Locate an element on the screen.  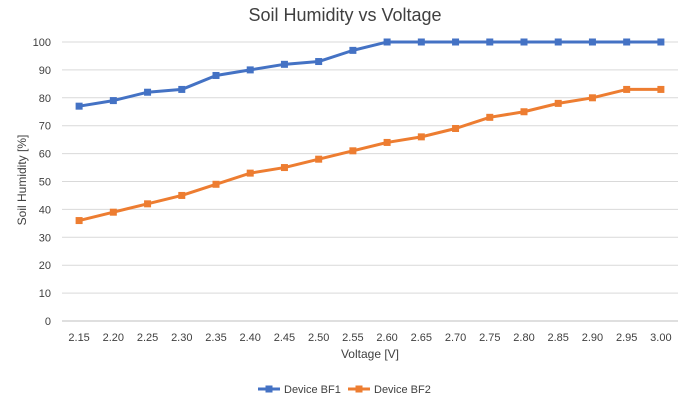
x-tick-label: 3.00 is located at coordinates (660, 338).